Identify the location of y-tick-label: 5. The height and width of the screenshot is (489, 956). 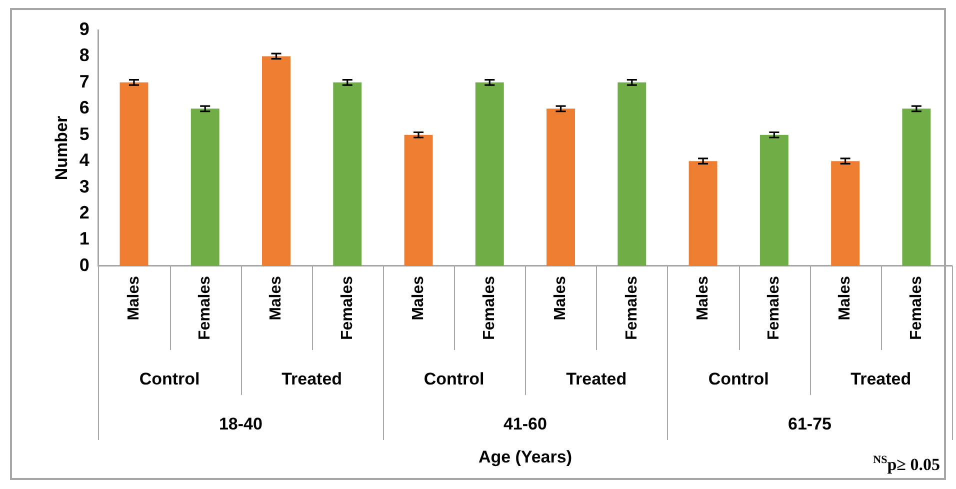
(84, 134).